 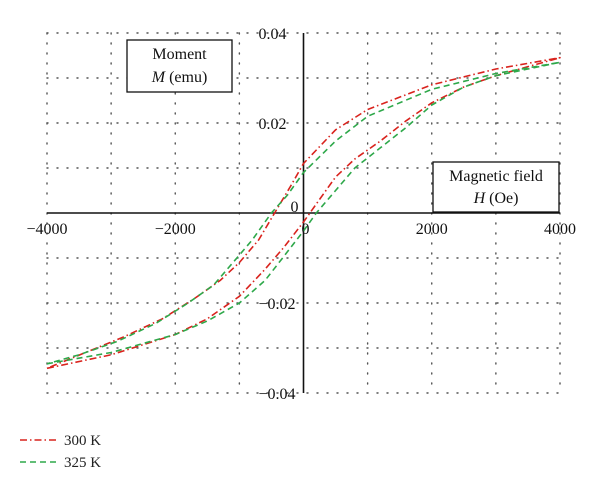 What do you see at coordinates (480, 198) in the screenshot?
I see `x-axis-symbol: H` at bounding box center [480, 198].